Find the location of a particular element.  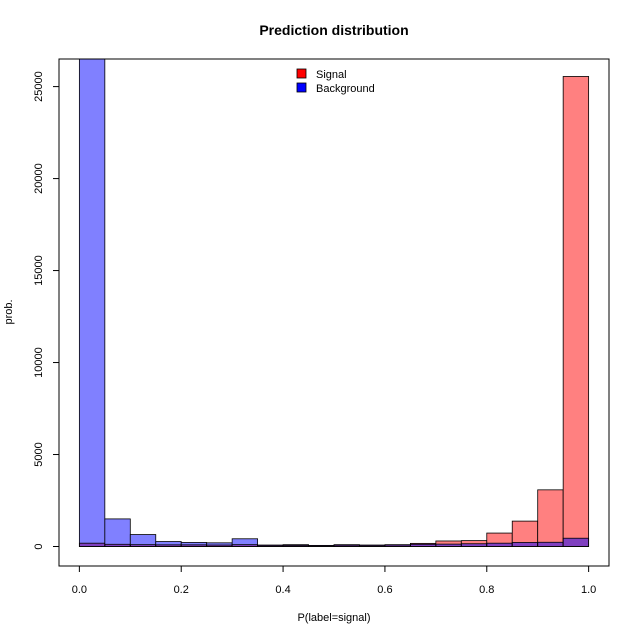

y-tick-label: 15000 is located at coordinates (39, 270).